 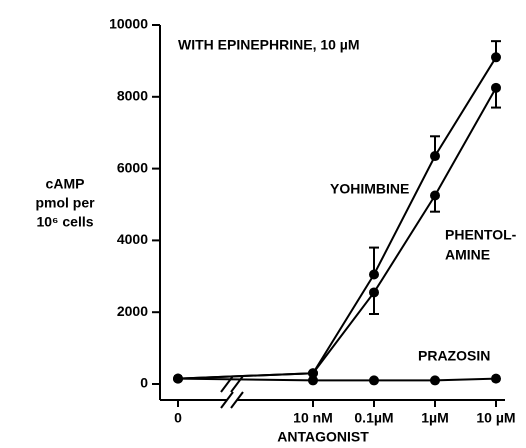 I want to click on annotation: WITH EPINEPHRINE, 10 µM, so click(x=269, y=45).